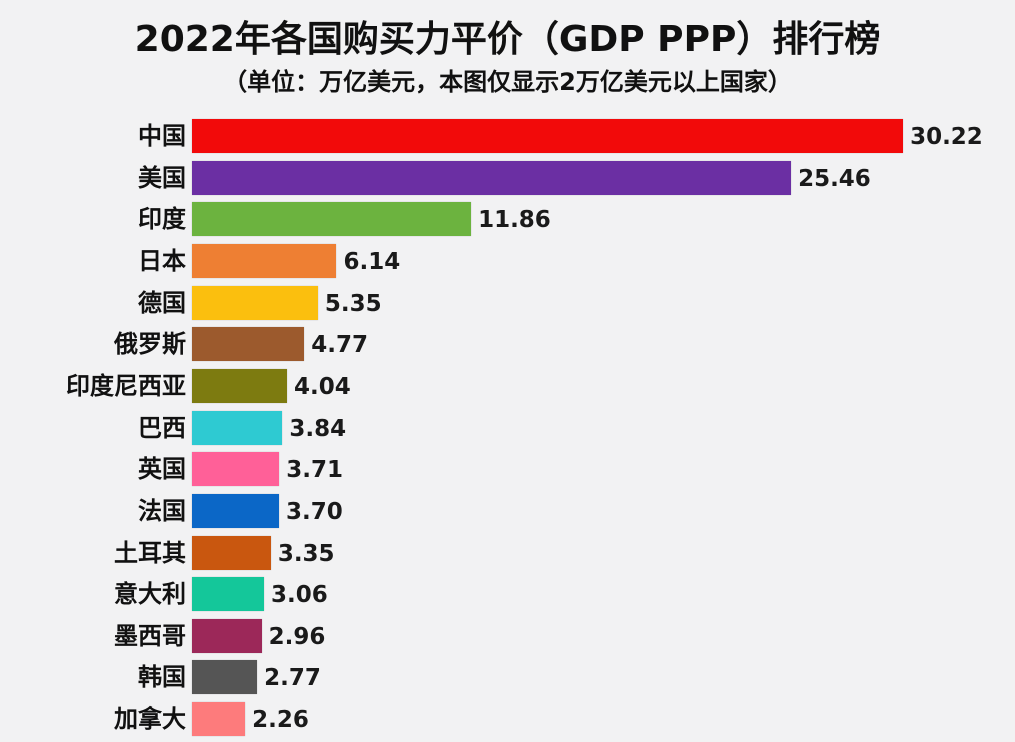 The height and width of the screenshot is (742, 1015). Describe the element at coordinates (507, 427) in the screenshot. I see `bar-row: 巴西 3.84` at that location.